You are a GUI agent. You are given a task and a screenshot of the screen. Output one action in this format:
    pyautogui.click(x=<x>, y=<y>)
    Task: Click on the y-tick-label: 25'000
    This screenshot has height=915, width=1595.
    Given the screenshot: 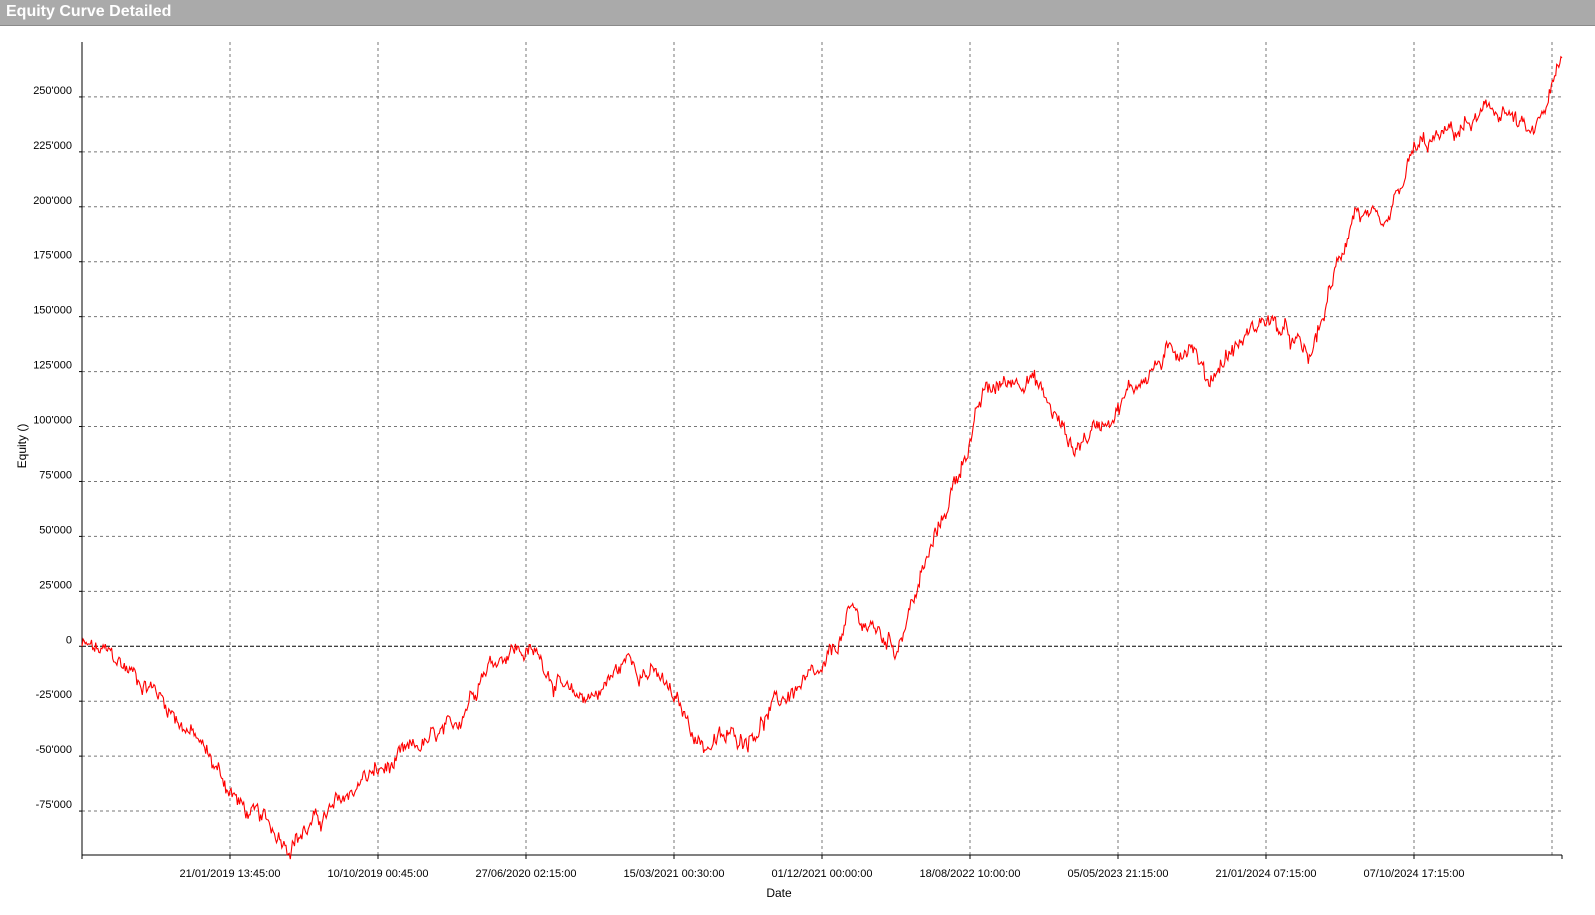 What is the action you would take?
    pyautogui.click(x=55, y=585)
    